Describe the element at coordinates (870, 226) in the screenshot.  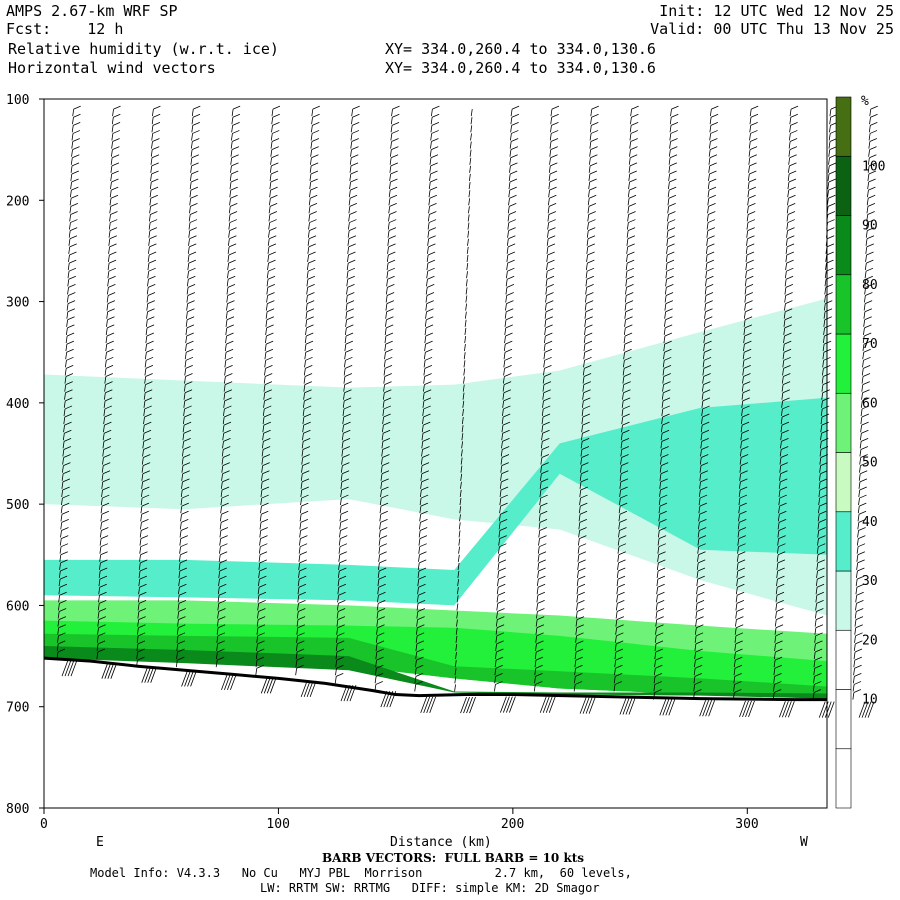
I see `colorbar-label: 90` at that location.